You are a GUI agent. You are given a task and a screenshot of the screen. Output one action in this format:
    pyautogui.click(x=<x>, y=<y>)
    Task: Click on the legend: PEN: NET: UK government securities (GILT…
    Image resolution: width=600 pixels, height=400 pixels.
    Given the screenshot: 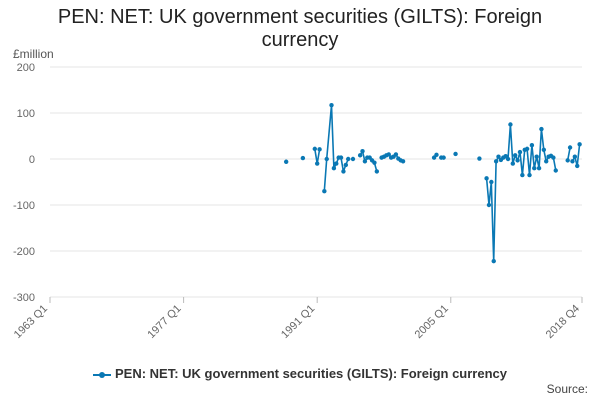 What is the action you would take?
    pyautogui.click(x=300, y=373)
    